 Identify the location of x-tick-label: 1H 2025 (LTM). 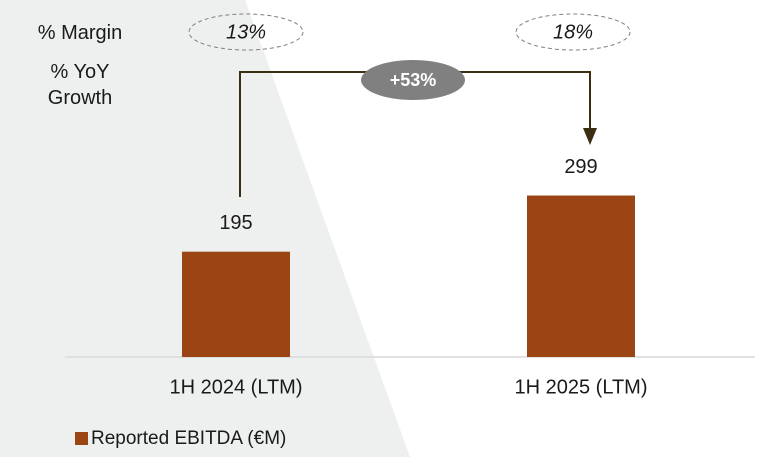
(580, 387).